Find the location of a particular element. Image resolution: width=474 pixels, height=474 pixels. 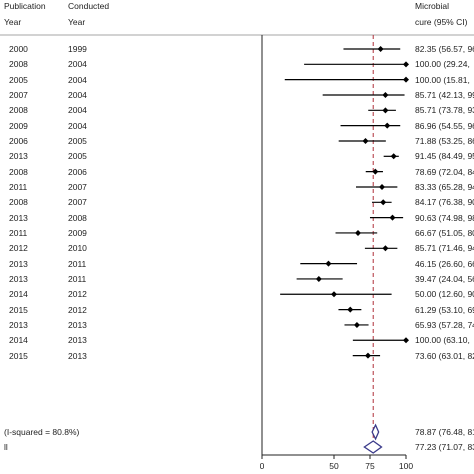

row-publication-year: 2009 is located at coordinates (18, 126).